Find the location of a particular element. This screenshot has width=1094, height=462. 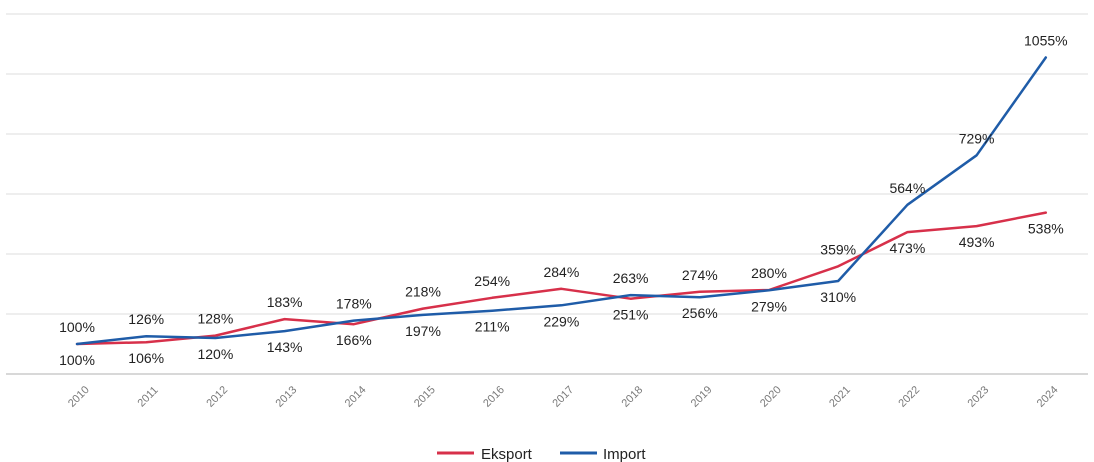

data-label-import: 126% is located at coordinates (146, 319).